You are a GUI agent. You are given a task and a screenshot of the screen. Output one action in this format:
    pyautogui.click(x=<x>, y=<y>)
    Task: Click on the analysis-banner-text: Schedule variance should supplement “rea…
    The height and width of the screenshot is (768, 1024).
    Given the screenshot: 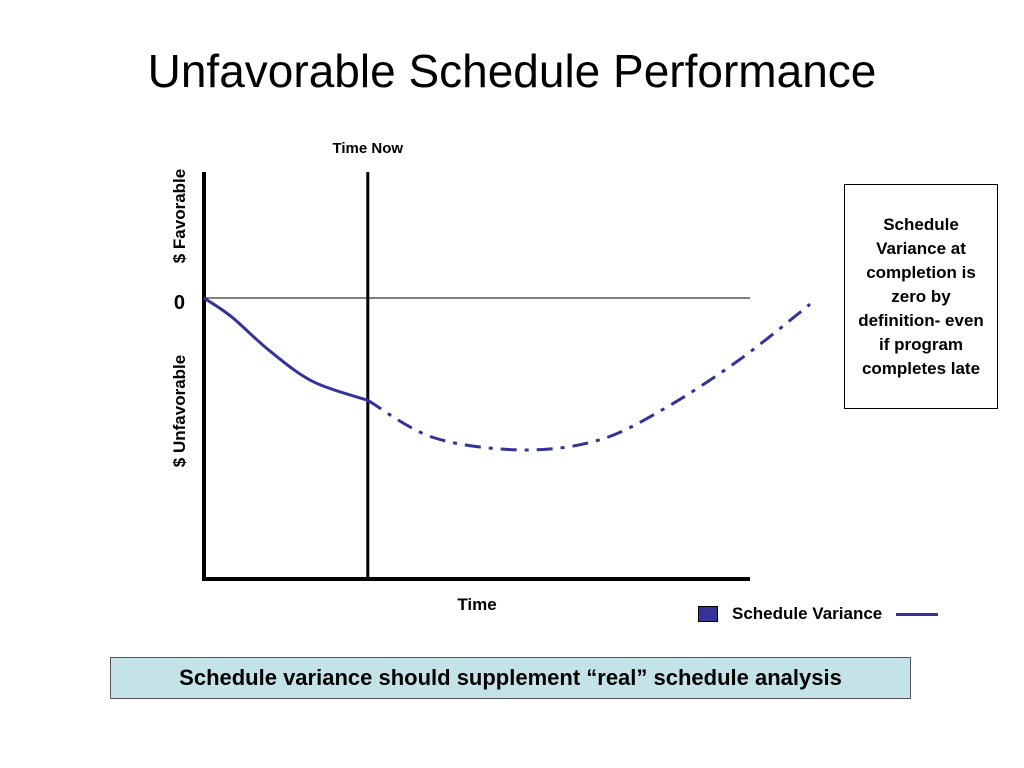 What is the action you would take?
    pyautogui.click(x=510, y=677)
    